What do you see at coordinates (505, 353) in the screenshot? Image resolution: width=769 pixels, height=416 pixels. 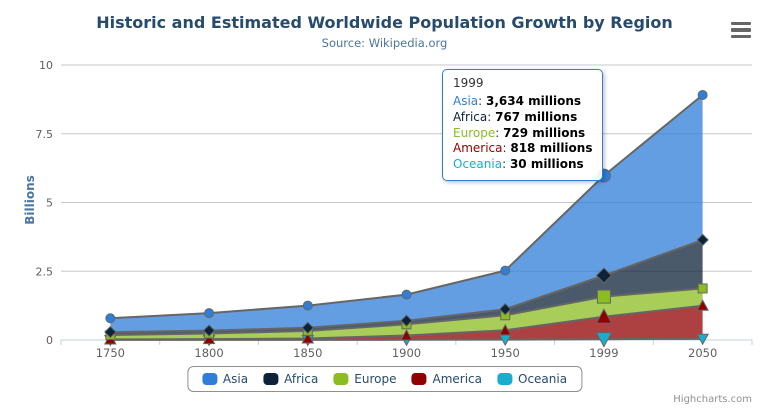 I see `xaxis-label: 1950` at bounding box center [505, 353].